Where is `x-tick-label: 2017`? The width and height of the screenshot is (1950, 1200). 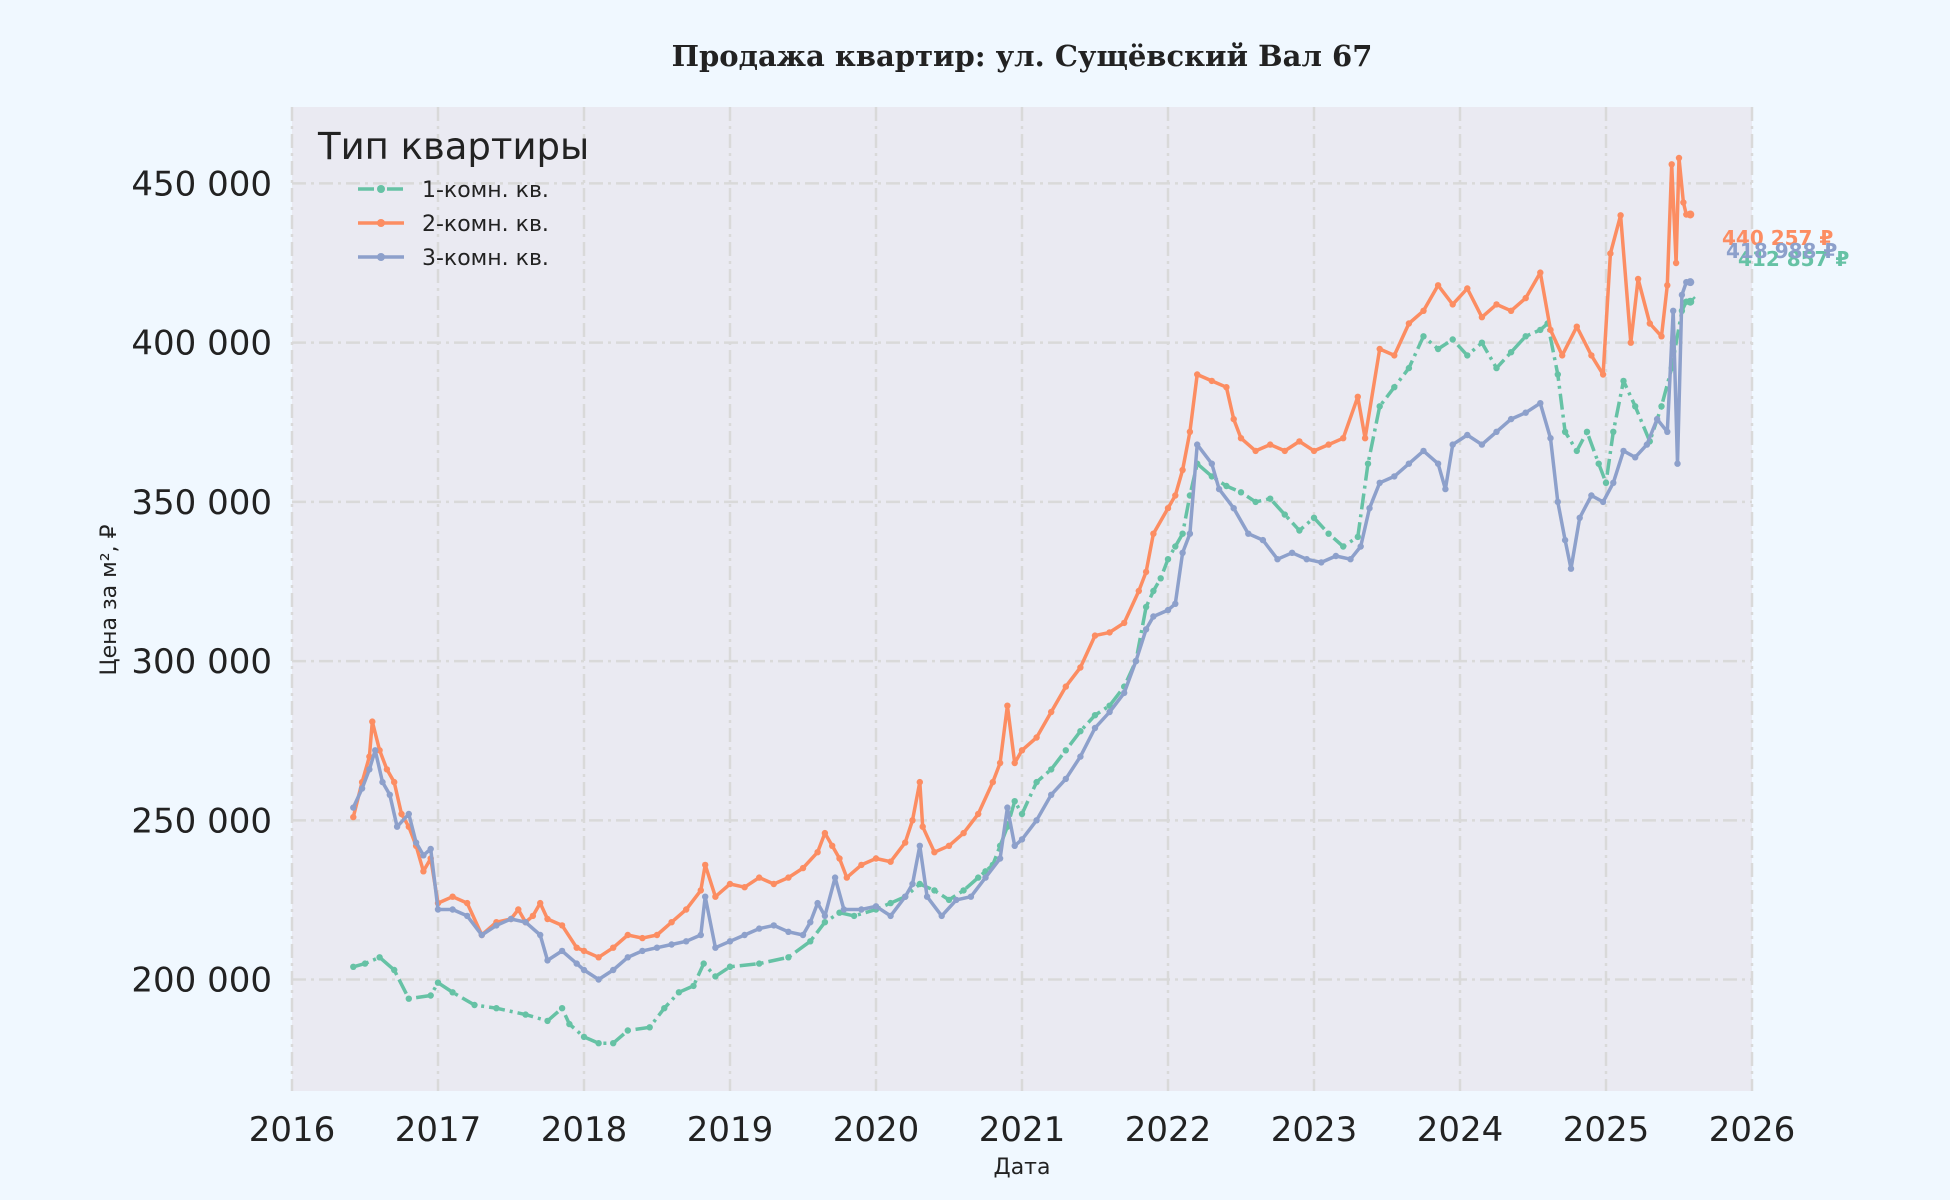 x-tick-label: 2017 is located at coordinates (438, 1130).